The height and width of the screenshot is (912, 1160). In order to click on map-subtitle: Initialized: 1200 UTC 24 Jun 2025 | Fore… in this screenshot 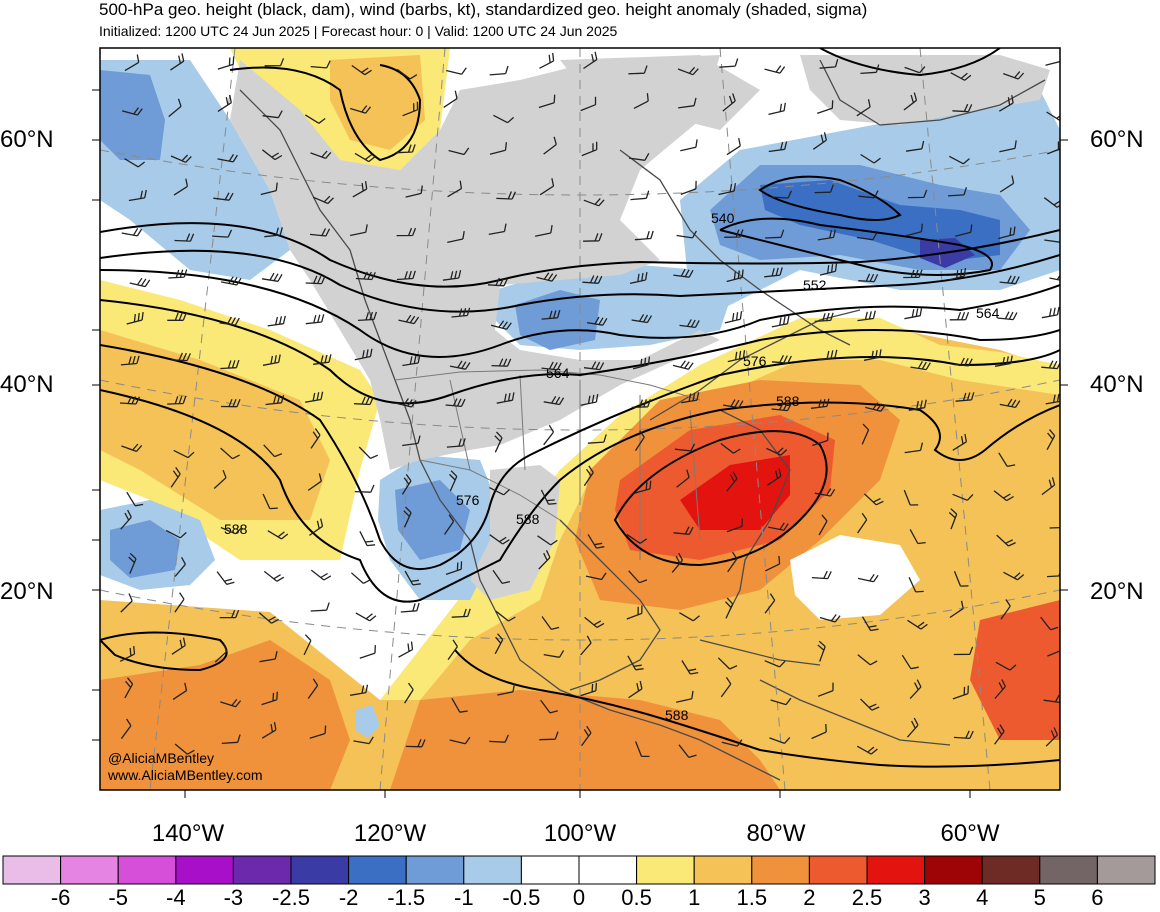, I will do `click(358, 31)`.